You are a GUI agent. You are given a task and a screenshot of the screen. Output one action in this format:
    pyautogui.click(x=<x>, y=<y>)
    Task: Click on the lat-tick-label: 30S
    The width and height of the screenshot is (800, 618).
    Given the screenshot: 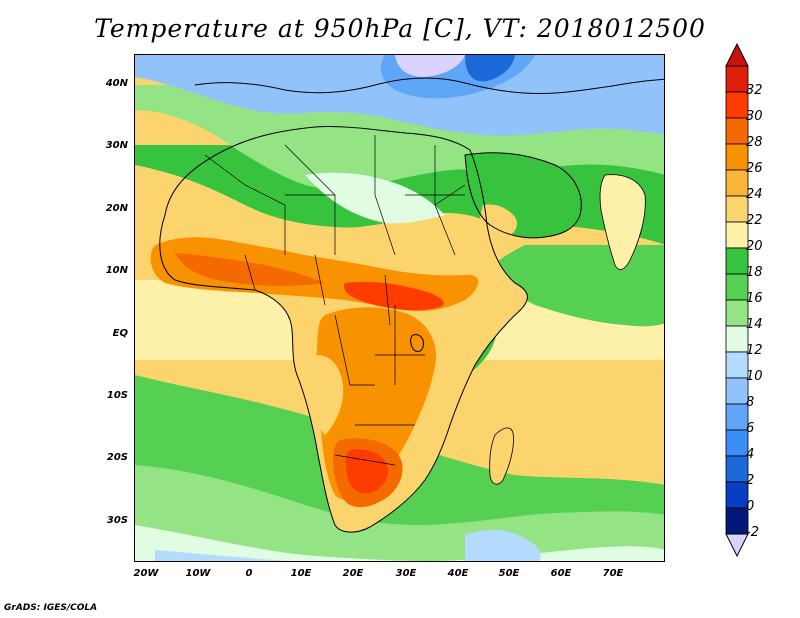 What is the action you would take?
    pyautogui.click(x=117, y=520)
    